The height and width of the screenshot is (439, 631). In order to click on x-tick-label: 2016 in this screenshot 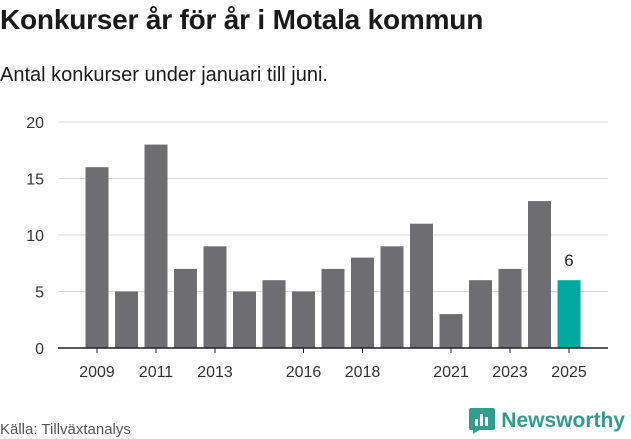, I will do `click(304, 372)`.